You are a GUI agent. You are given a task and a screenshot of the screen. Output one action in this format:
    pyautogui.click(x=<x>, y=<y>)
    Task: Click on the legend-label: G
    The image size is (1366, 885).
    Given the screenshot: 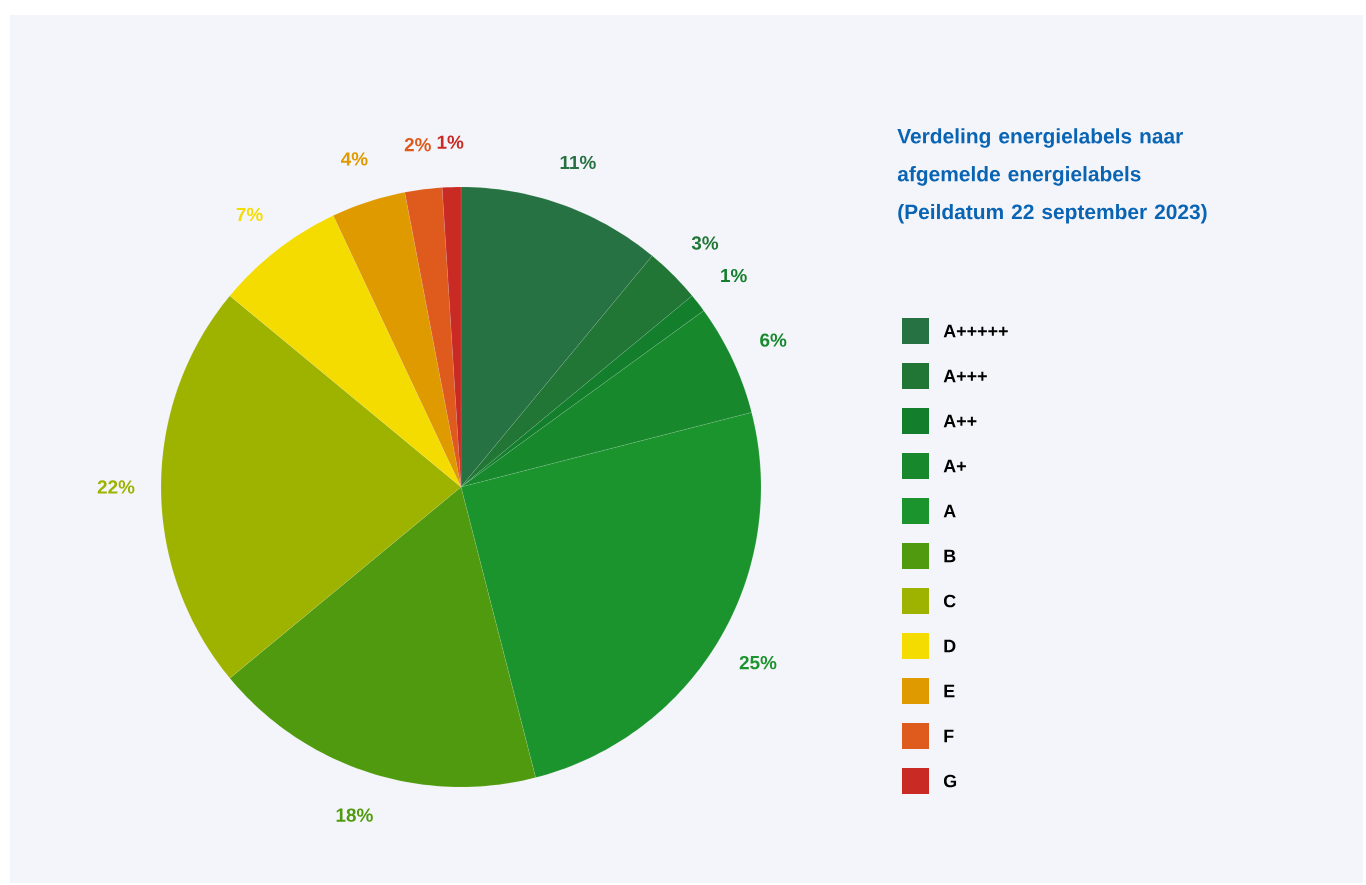 What is the action you would take?
    pyautogui.click(x=950, y=781)
    